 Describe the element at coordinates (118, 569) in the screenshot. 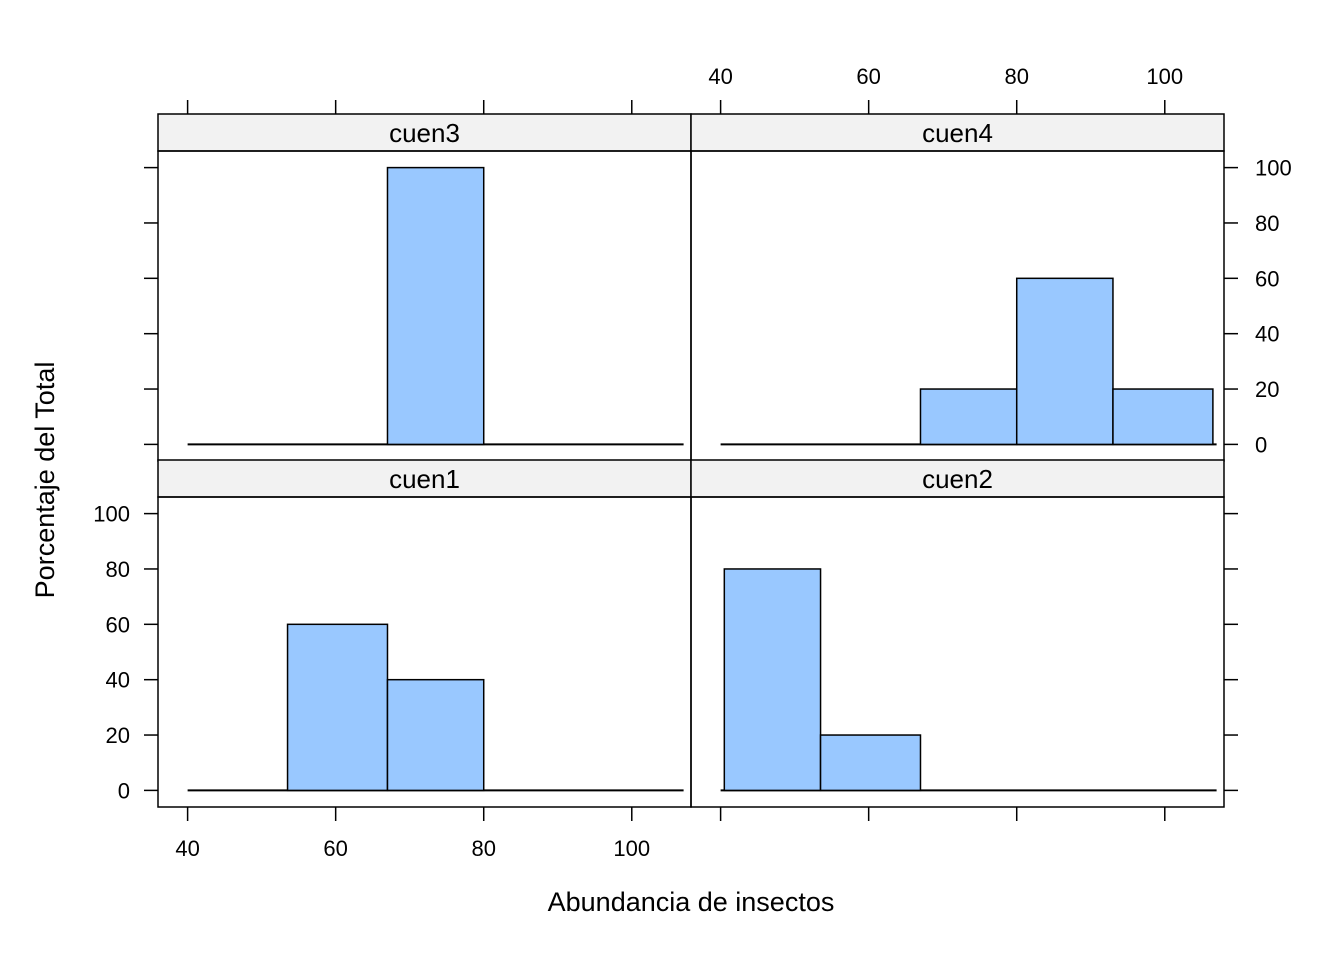

I see `y-tick-label-left-80: 80` at that location.